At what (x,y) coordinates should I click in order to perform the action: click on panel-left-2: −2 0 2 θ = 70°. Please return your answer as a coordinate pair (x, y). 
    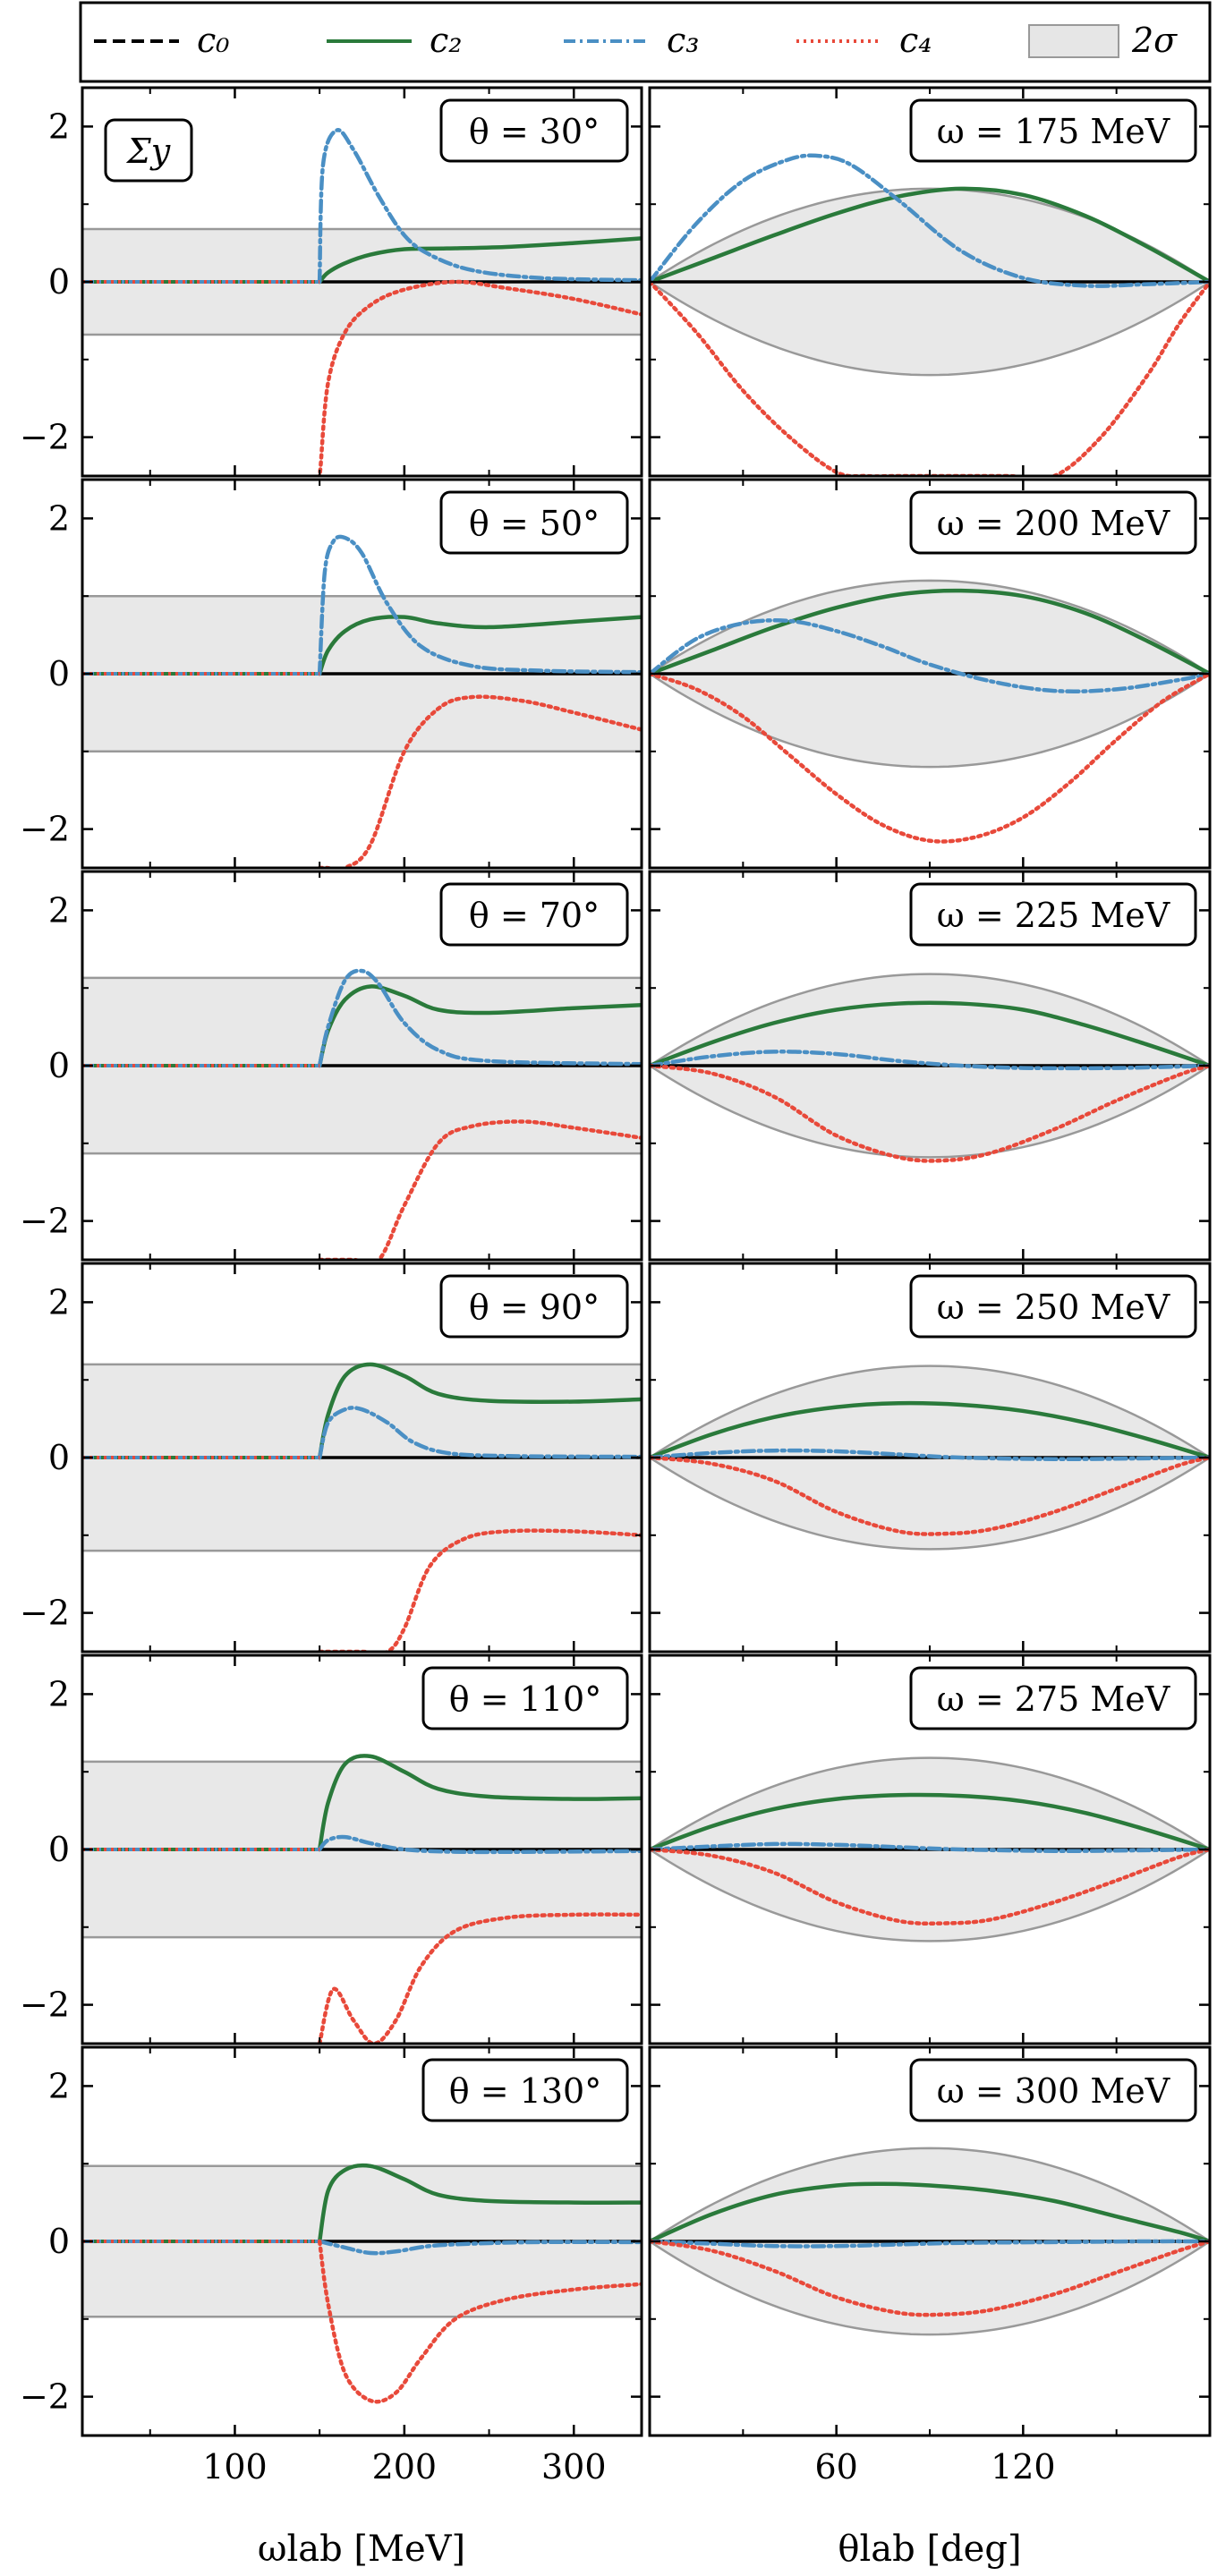
    Looking at the image, I should click on (331, 1066).